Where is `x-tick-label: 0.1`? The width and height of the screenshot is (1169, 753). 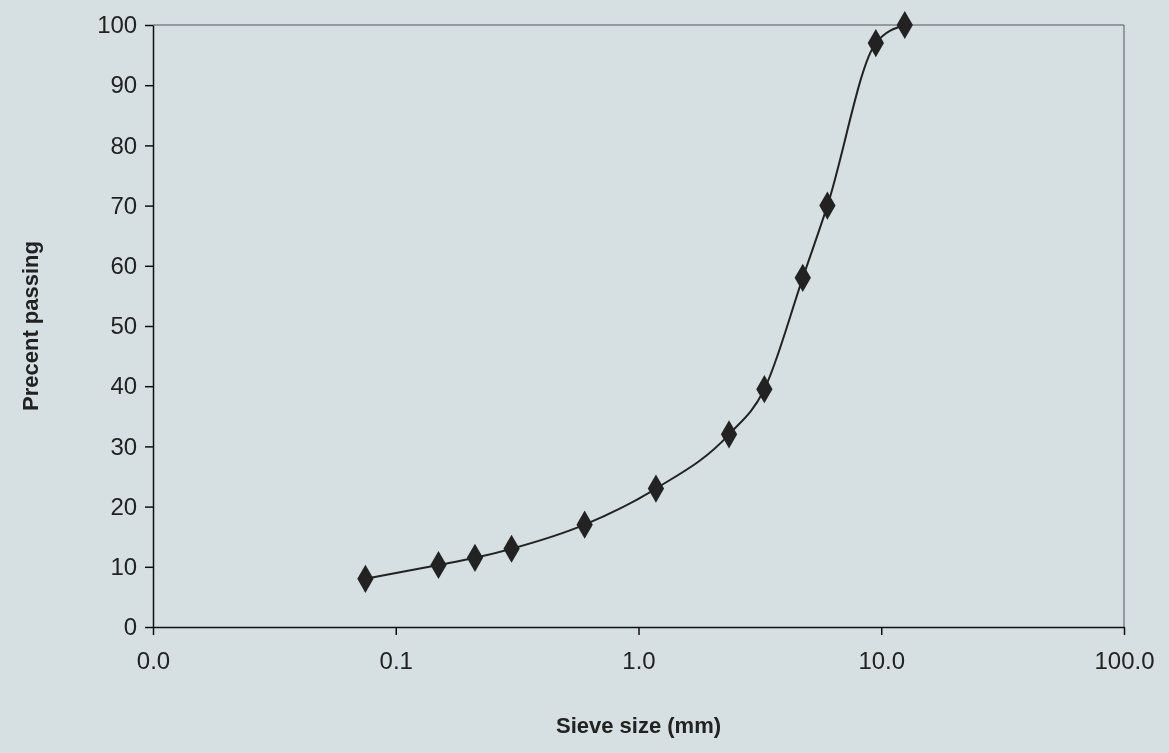 x-tick-label: 0.1 is located at coordinates (396, 661).